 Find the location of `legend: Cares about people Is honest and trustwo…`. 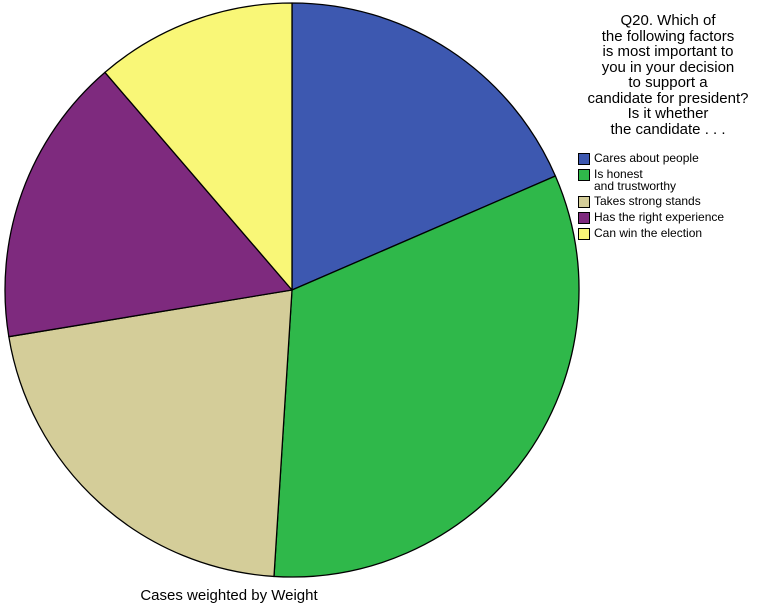

legend: Cares about people Is honest and trustwo… is located at coordinates (673, 197).